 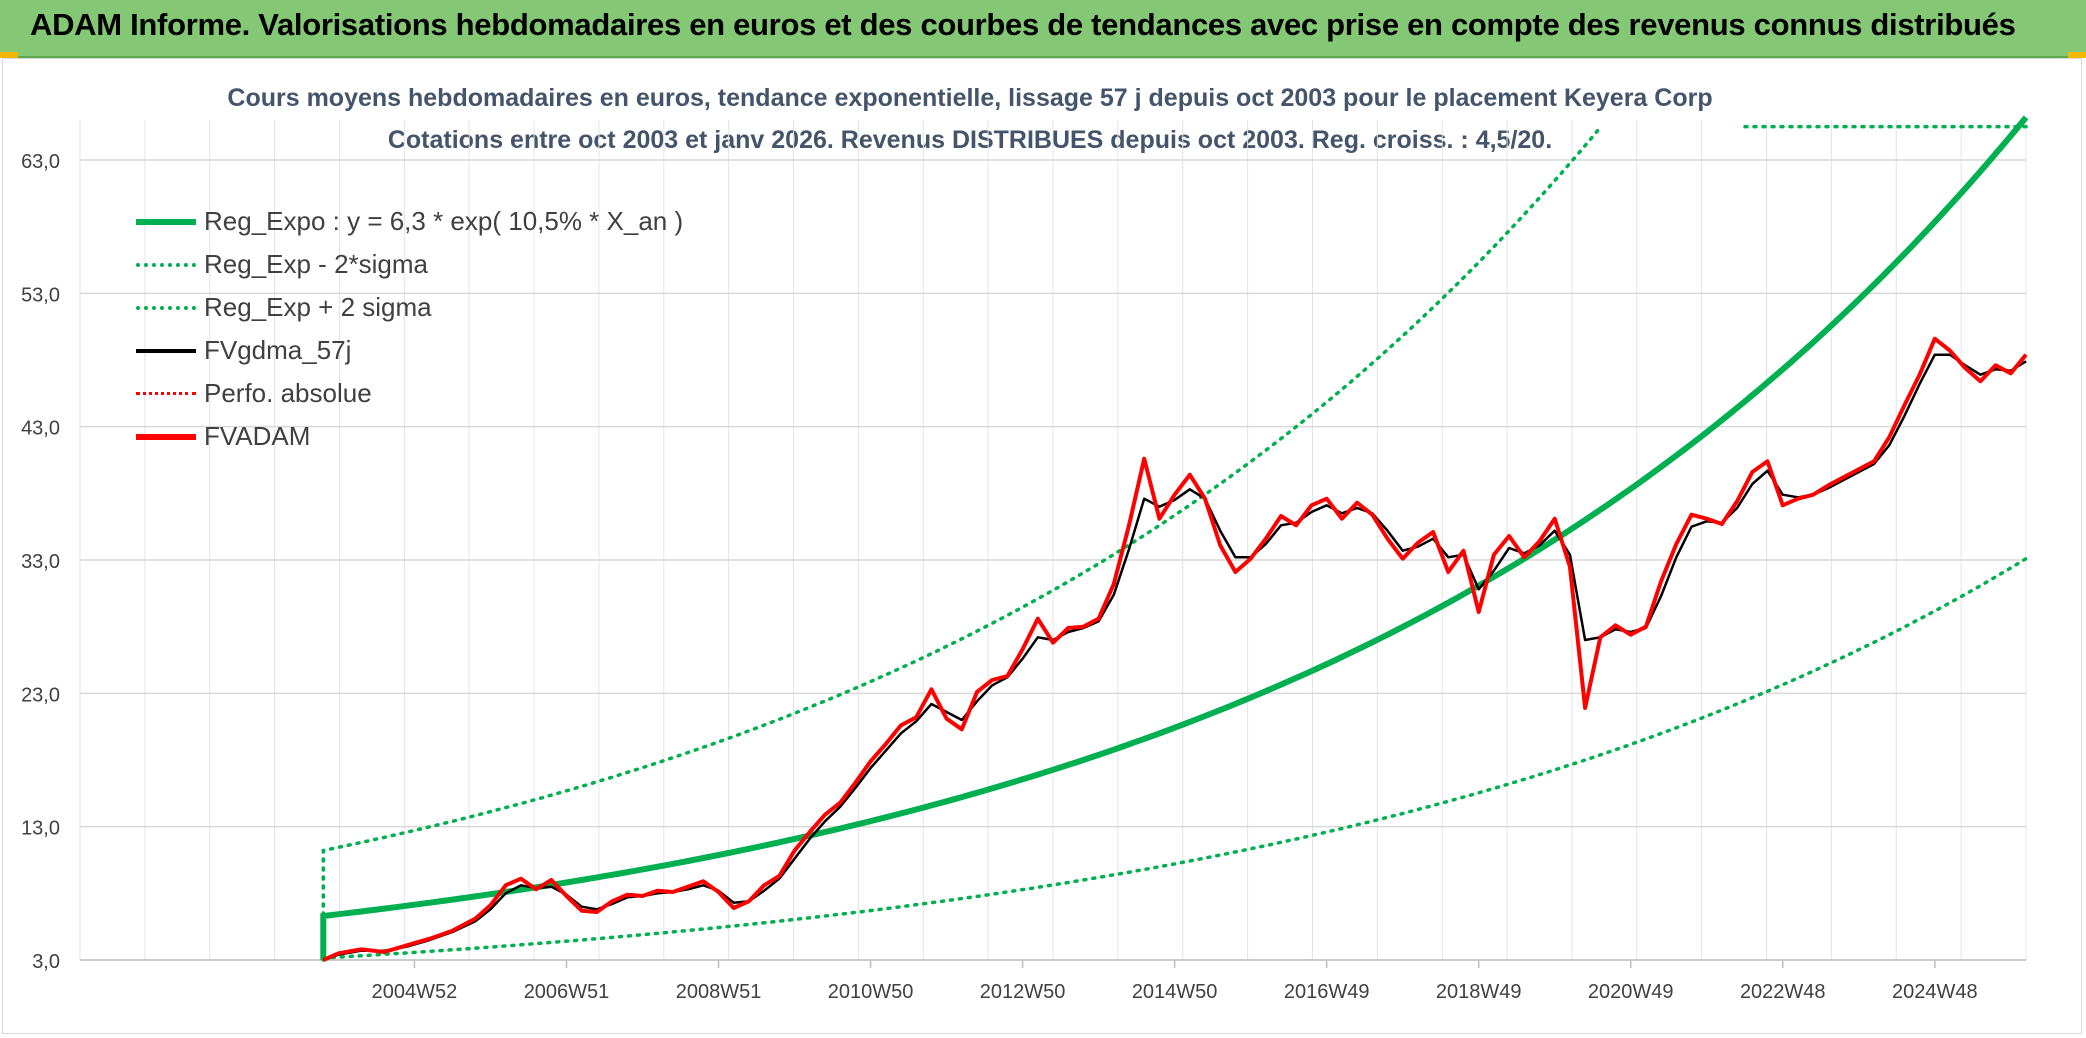 What do you see at coordinates (1935, 992) in the screenshot?
I see `x-tick-label: 2024W48` at bounding box center [1935, 992].